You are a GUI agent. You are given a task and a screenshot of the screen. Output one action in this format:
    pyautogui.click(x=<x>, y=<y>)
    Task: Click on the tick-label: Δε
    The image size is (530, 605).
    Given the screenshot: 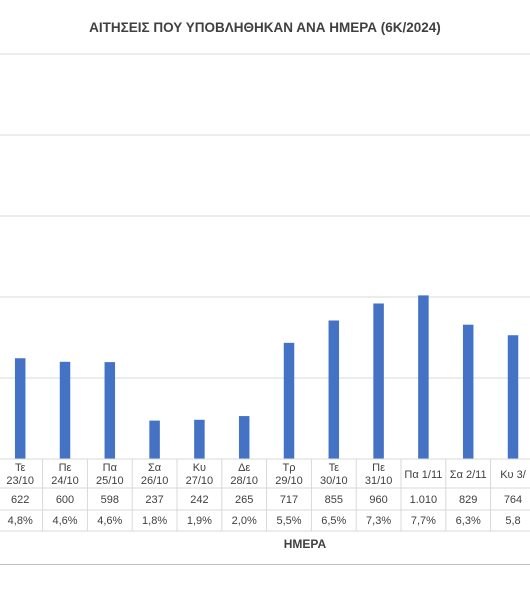 What is the action you would take?
    pyautogui.click(x=244, y=468)
    